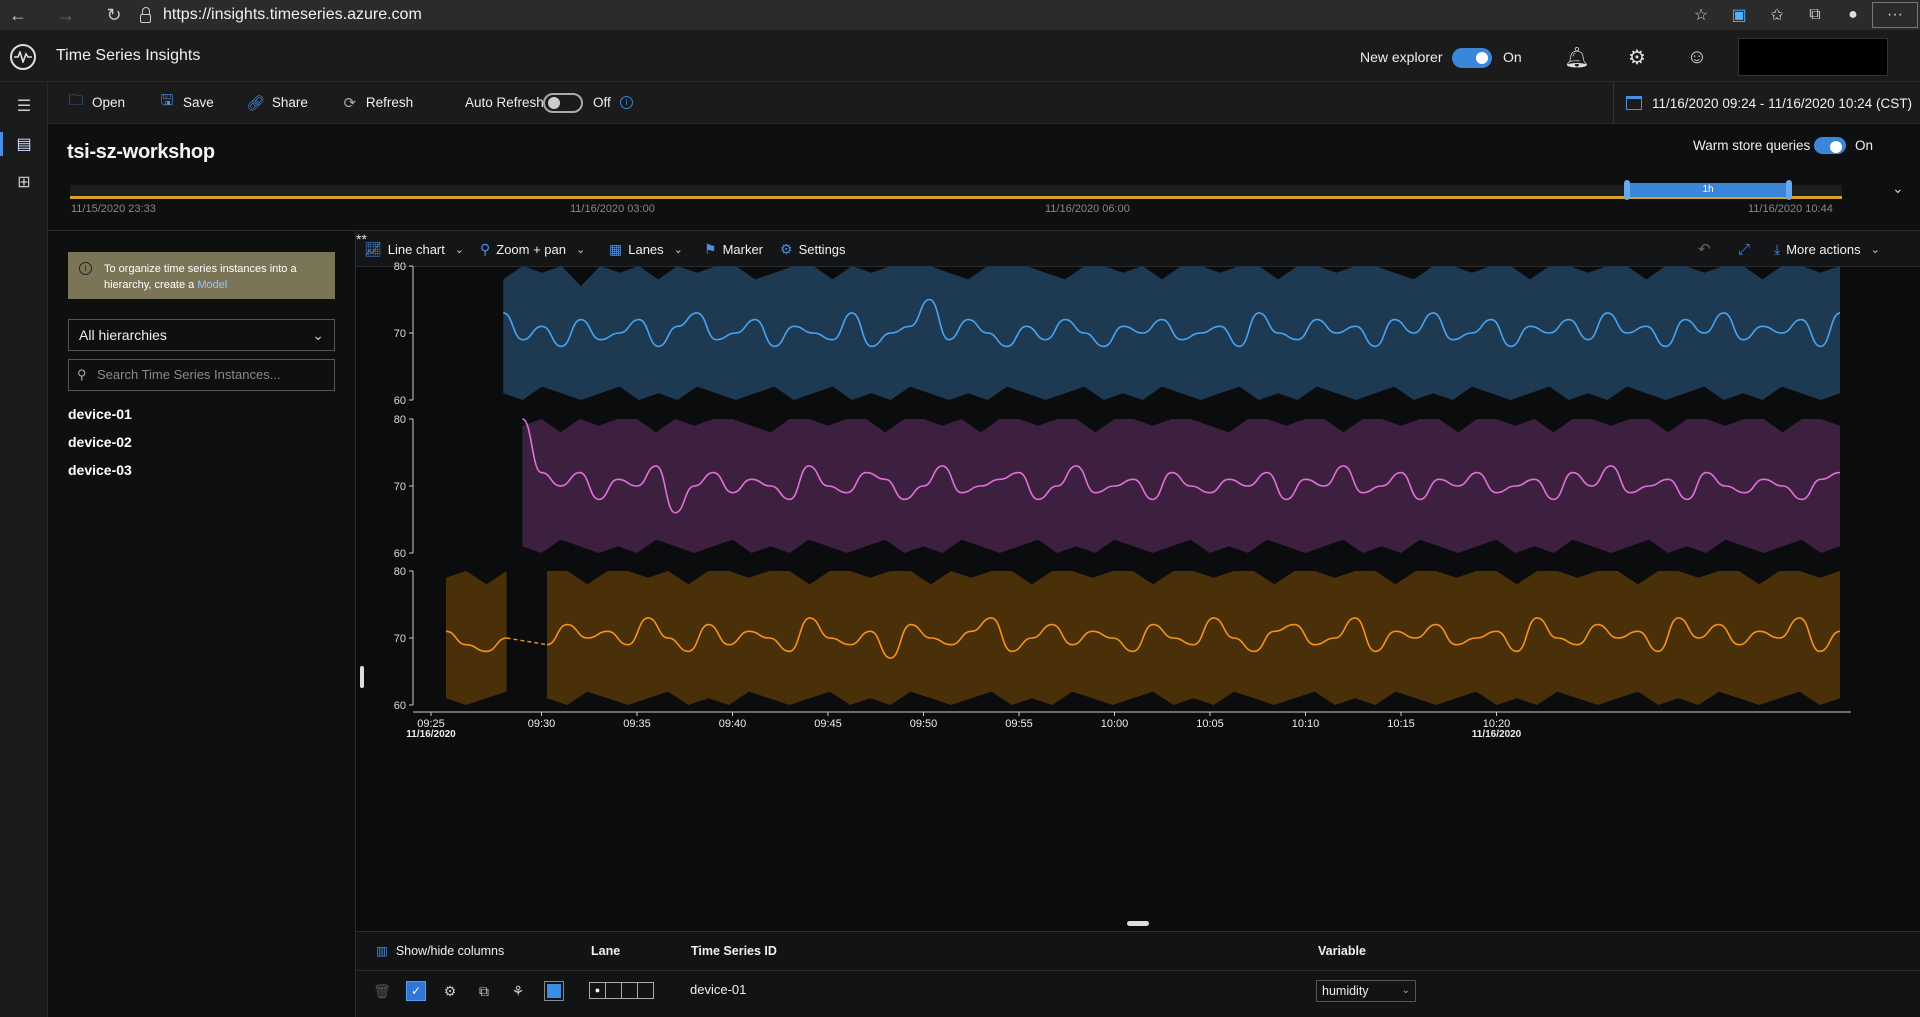 The width and height of the screenshot is (1920, 1017). What do you see at coordinates (924, 724) in the screenshot?
I see `x-tick-label: 09:50` at bounding box center [924, 724].